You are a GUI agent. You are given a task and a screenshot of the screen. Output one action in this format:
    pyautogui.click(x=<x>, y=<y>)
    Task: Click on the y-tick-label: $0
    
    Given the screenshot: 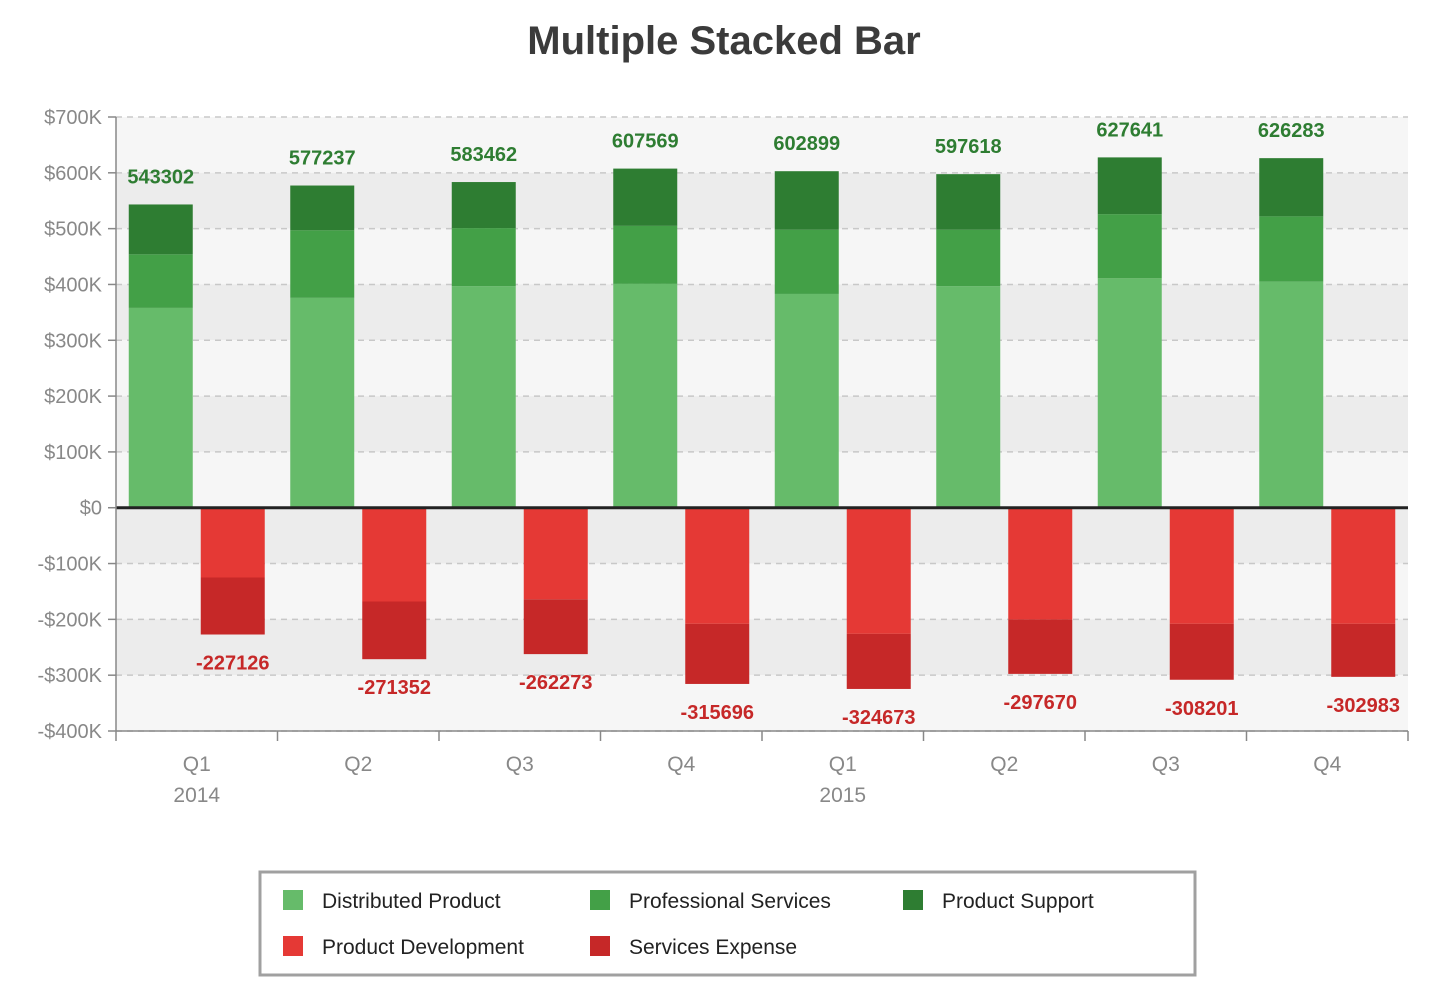 What is the action you would take?
    pyautogui.click(x=91, y=509)
    